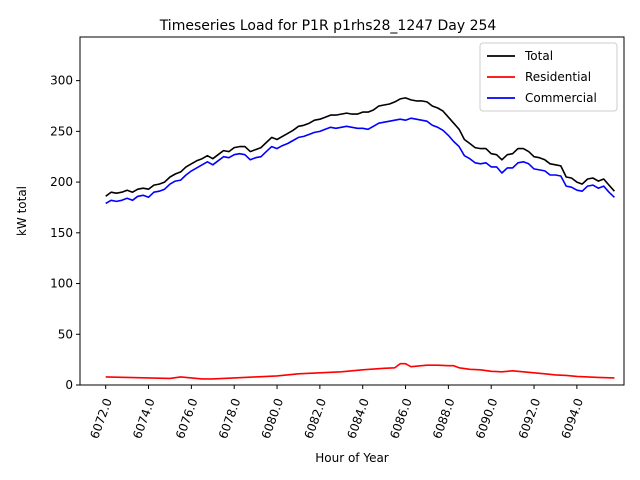 Image resolution: width=640 pixels, height=480 pixels. What do you see at coordinates (538, 56) in the screenshot?
I see `legend-label-total: Total` at bounding box center [538, 56].